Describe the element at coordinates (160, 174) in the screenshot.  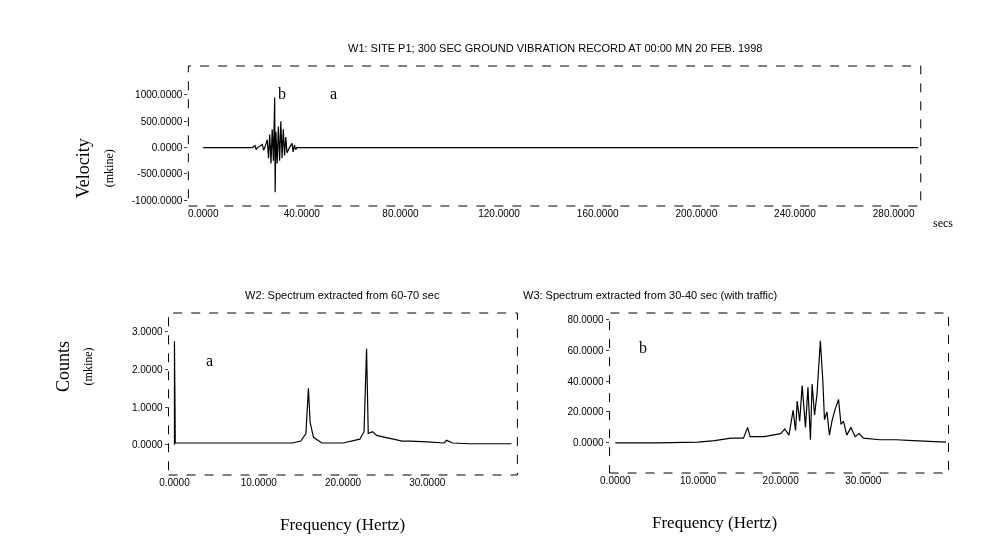
I see `y-tick-label: -500.0000` at that location.